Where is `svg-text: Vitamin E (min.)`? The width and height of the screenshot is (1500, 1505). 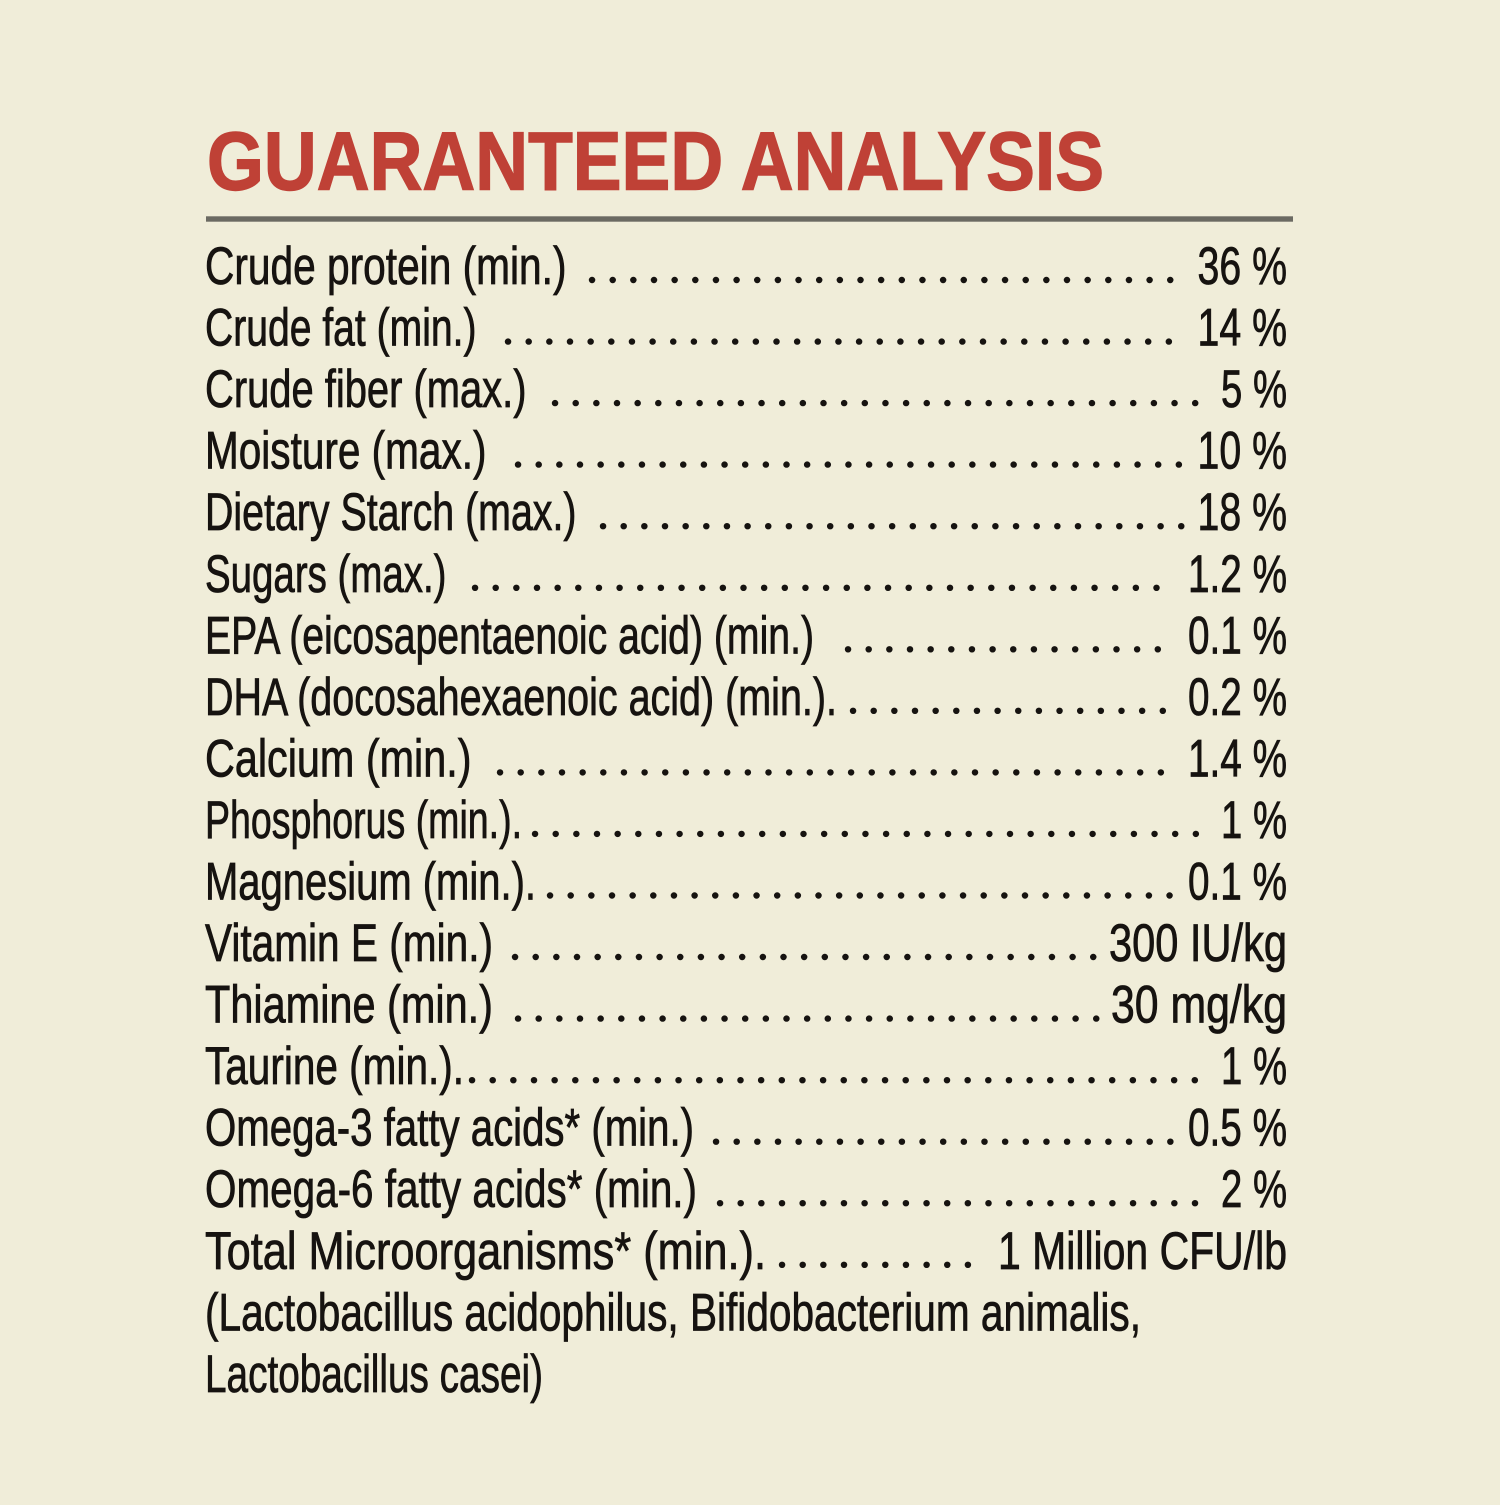 svg-text: Vitamin E (min.) is located at coordinates (349, 943).